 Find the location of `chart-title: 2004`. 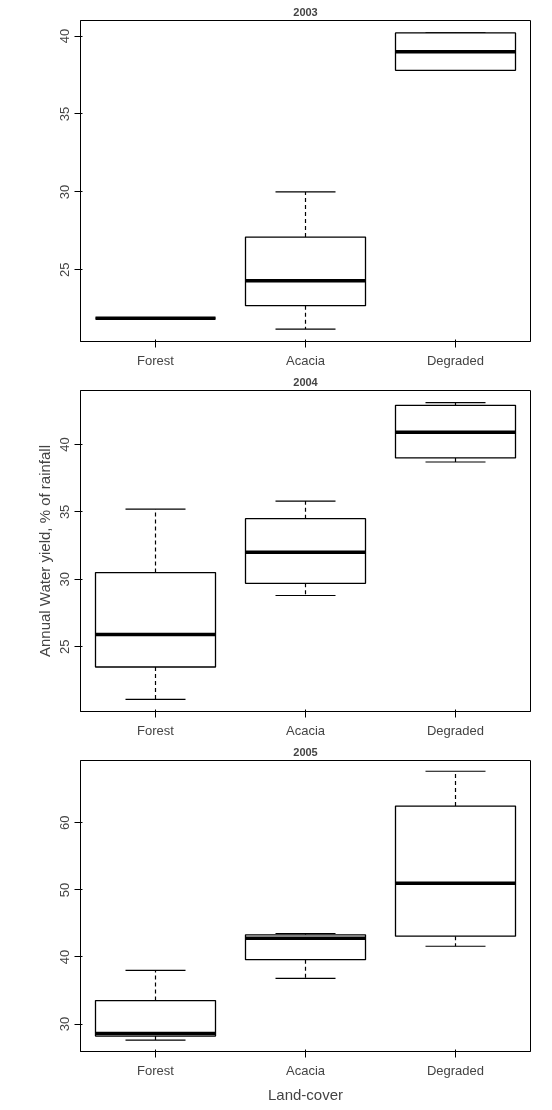

chart-title: 2004 is located at coordinates (306, 381).